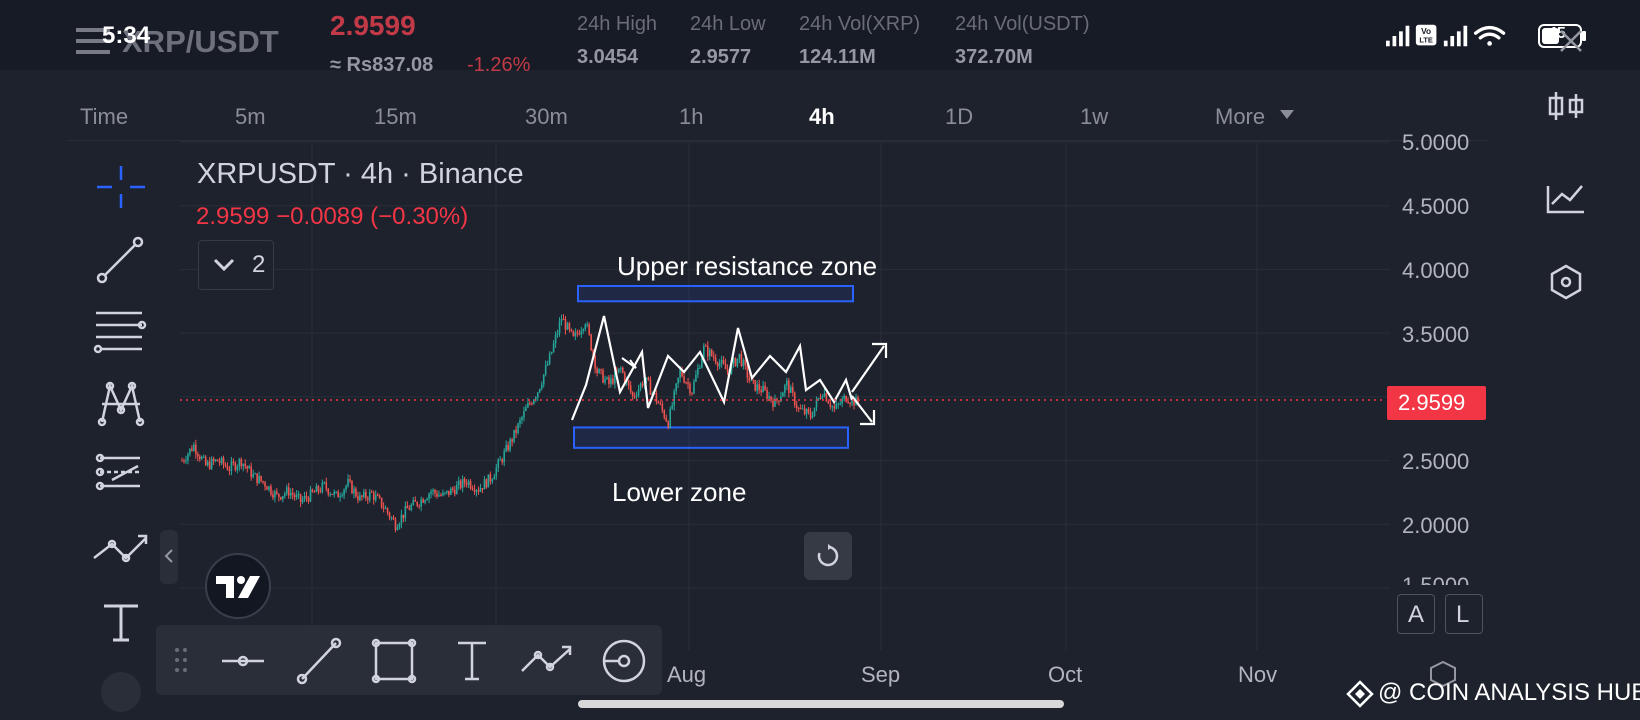 This screenshot has width=1640, height=720. Describe the element at coordinates (1436, 525) in the screenshot. I see `y-tick-label: 2.0000` at that location.